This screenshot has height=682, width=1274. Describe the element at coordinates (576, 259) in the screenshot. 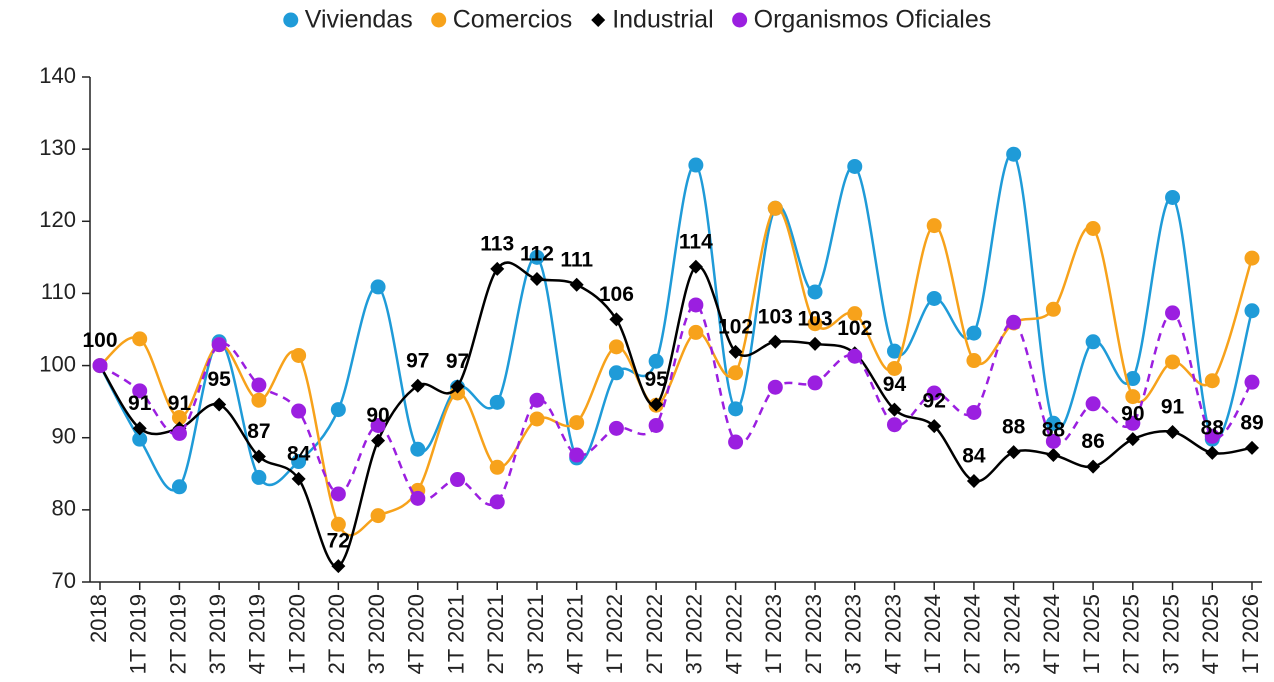

I see `data-label: 111` at that location.